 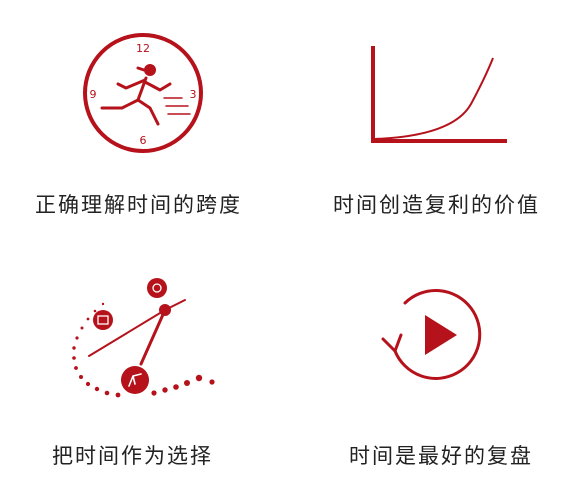 I want to click on caption-time-span: 正确理解时间的跨度, so click(x=138, y=205).